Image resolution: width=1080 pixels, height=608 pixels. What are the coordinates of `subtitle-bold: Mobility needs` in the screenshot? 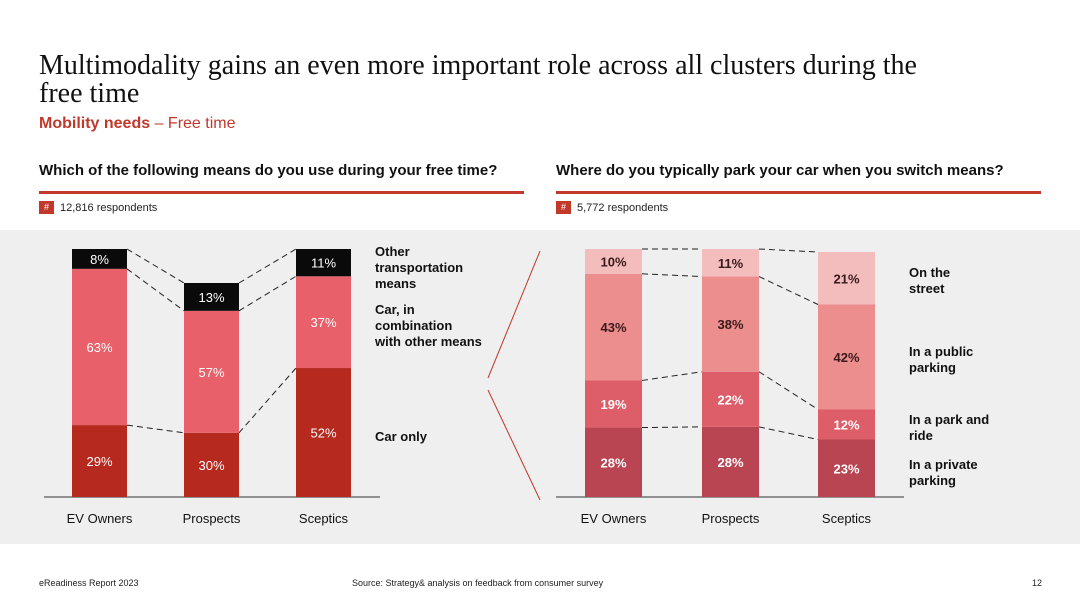 It's located at (95, 123).